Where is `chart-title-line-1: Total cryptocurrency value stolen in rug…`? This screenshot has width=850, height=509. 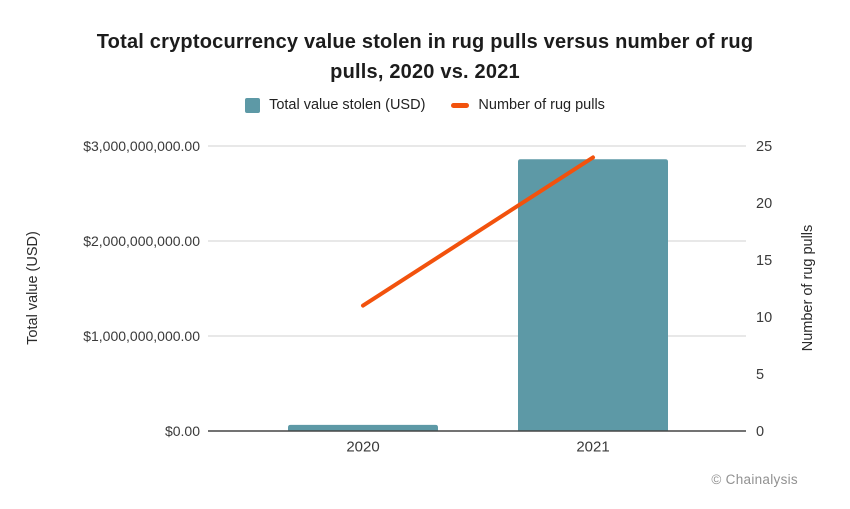
chart-title-line-1: Total cryptocurrency value stolen in rug… is located at coordinates (425, 42).